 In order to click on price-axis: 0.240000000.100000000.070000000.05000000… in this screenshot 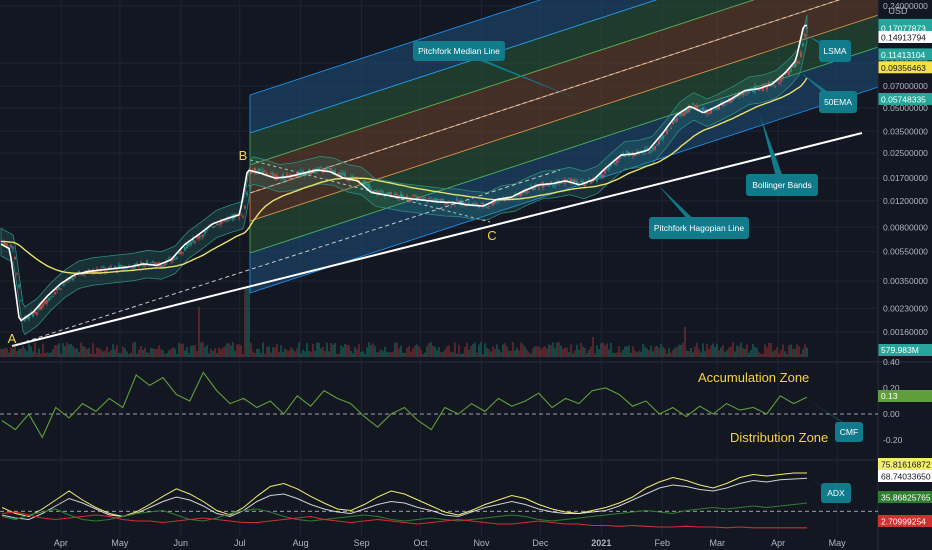, I will do `click(905, 178)`.